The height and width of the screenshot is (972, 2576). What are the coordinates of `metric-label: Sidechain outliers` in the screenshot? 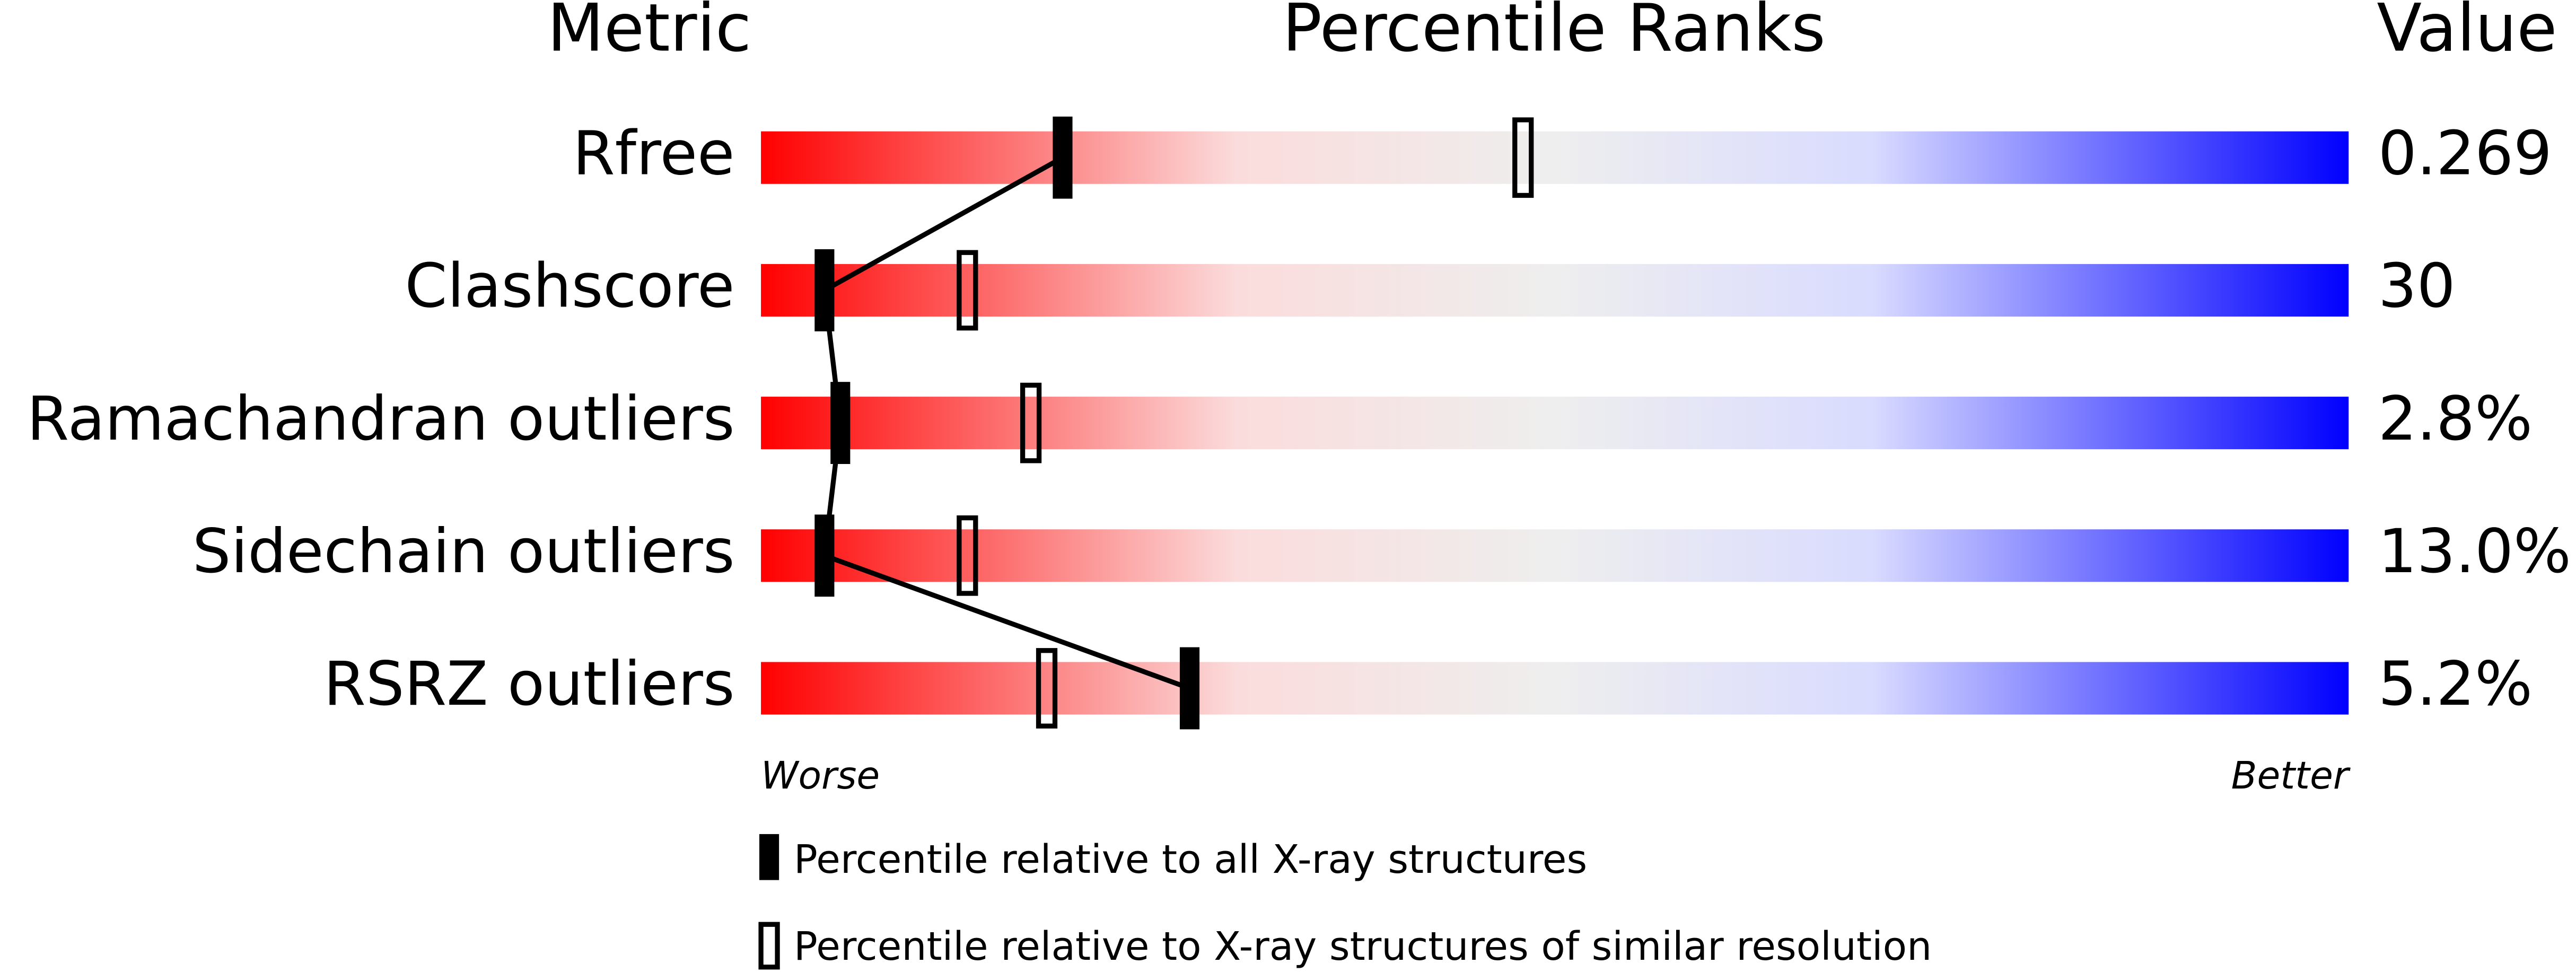 It's located at (463, 551).